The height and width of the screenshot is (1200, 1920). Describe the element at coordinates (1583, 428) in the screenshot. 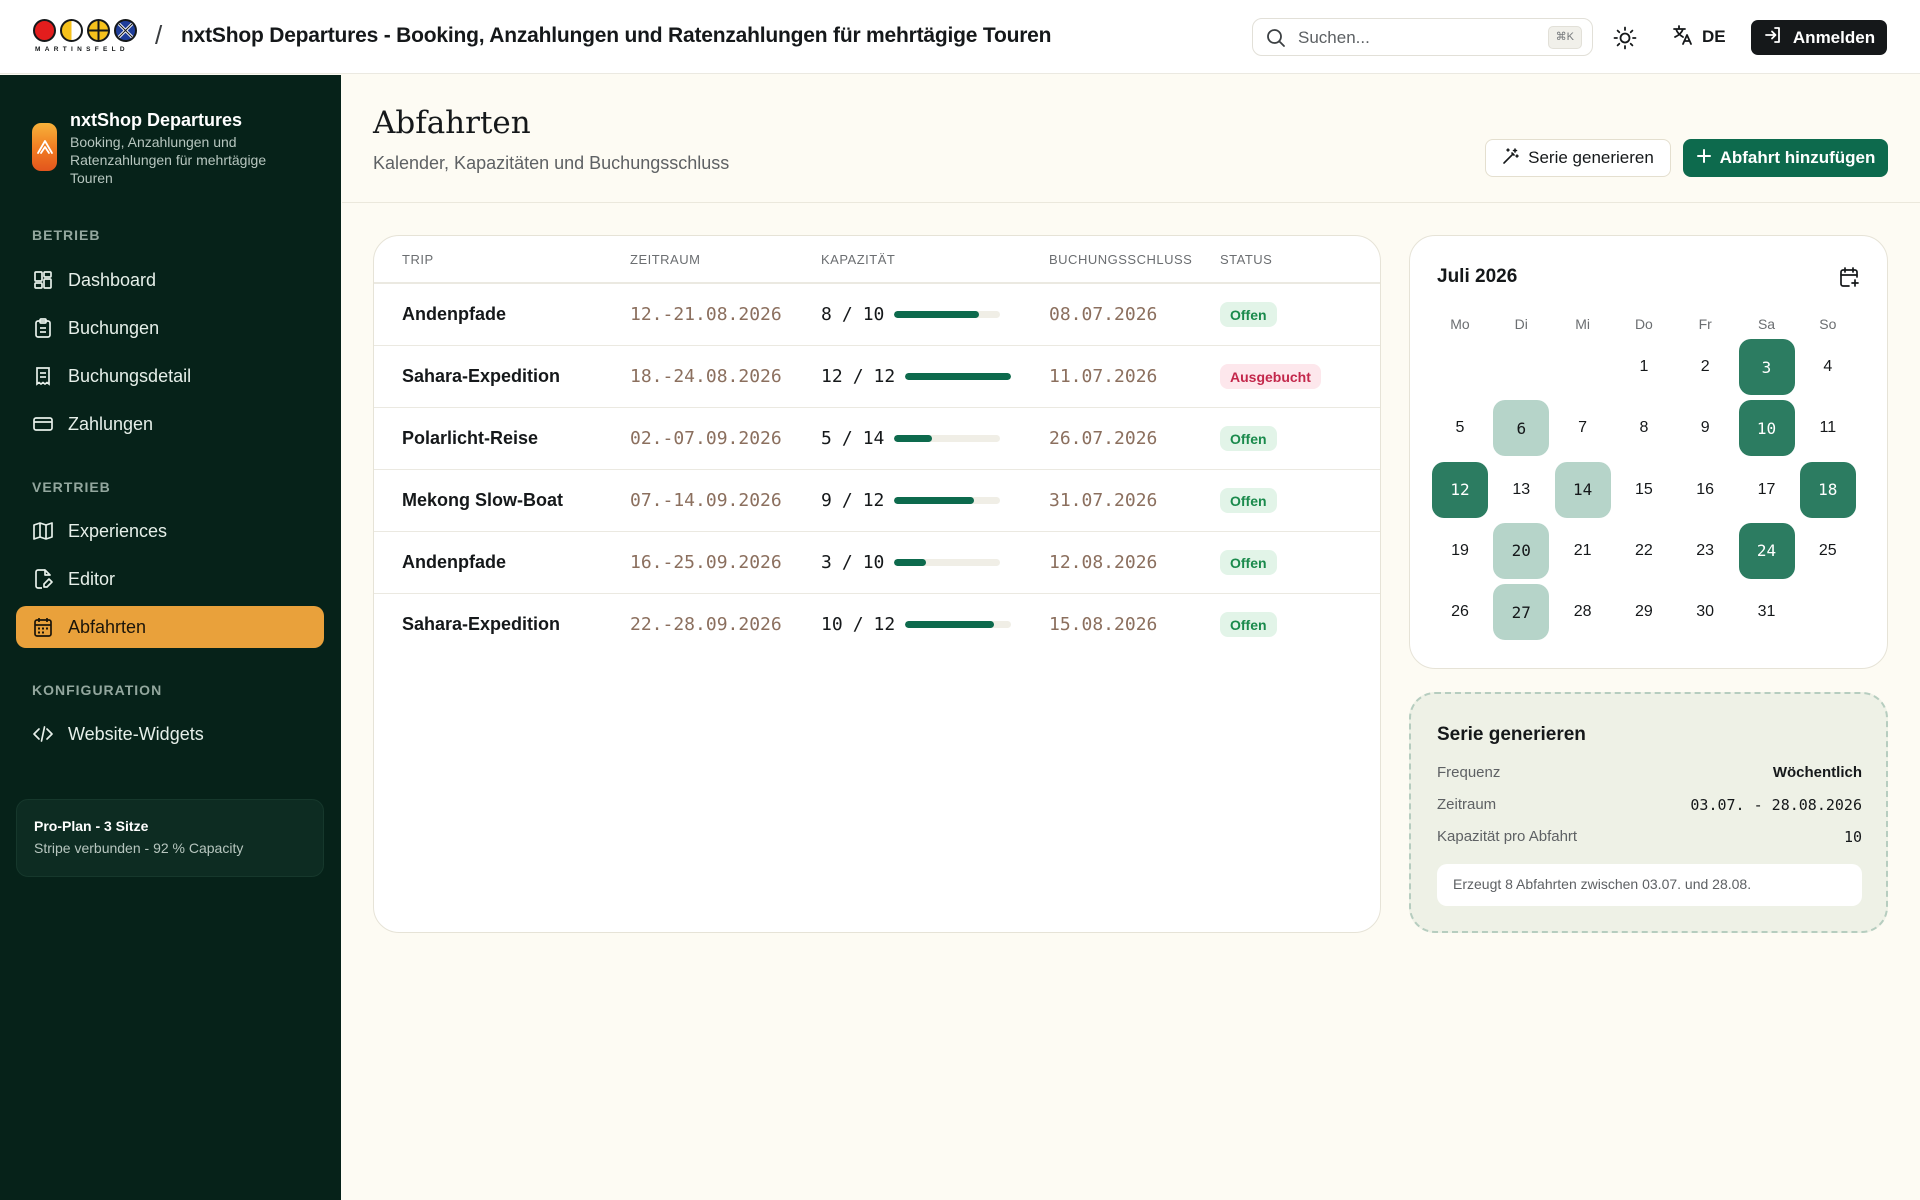

I see `calendar-day: 7` at that location.